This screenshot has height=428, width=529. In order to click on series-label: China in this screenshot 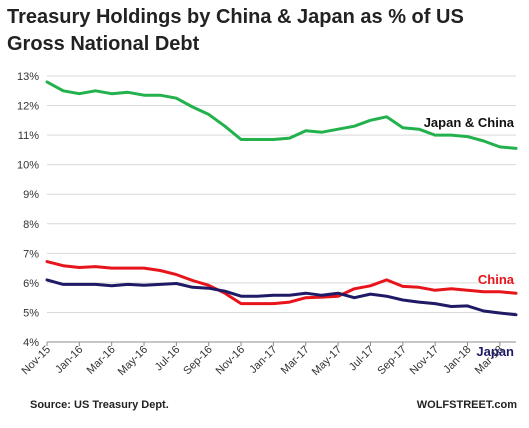, I will do `click(496, 279)`.